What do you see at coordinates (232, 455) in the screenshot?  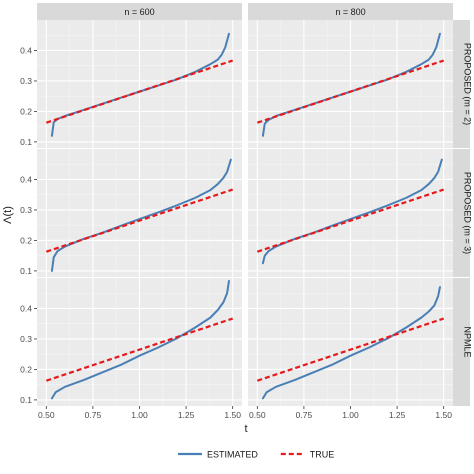 I see `legend-label-estimated: ESTIMATED` at bounding box center [232, 455].